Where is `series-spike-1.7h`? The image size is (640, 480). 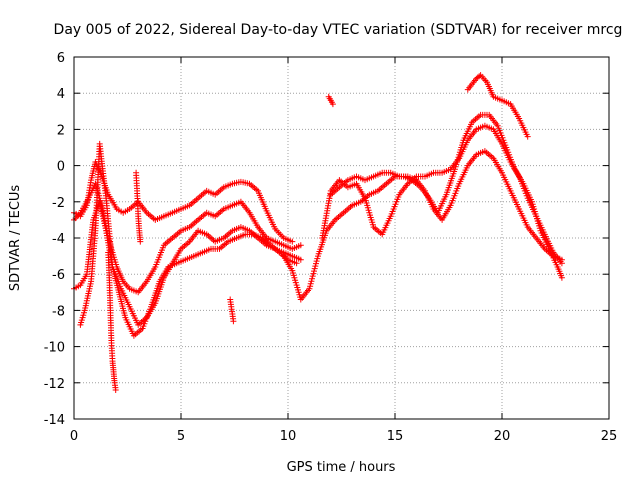 series-spike-1.7h is located at coordinates (112, 321).